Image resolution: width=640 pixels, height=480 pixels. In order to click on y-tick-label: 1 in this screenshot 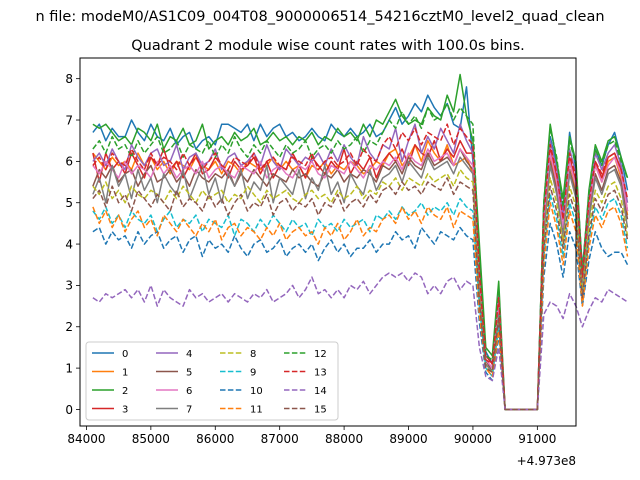, I will do `click(69, 368)`.